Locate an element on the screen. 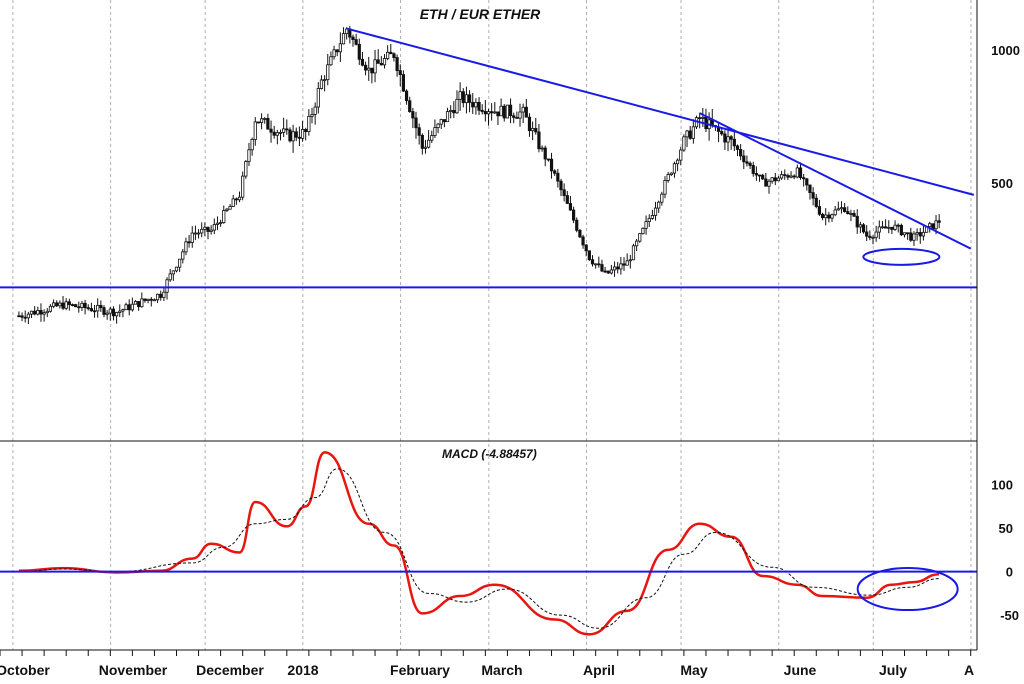 This screenshot has width=1024, height=684. month-label: March is located at coordinates (501, 670).